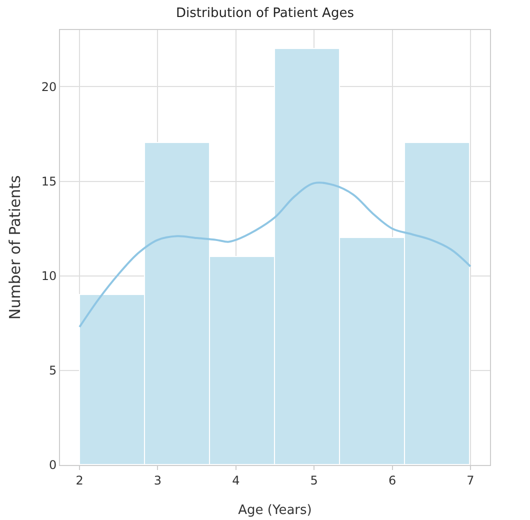 The height and width of the screenshot is (520, 530). Describe the element at coordinates (52, 465) in the screenshot. I see `y-tick-label: 0` at that location.